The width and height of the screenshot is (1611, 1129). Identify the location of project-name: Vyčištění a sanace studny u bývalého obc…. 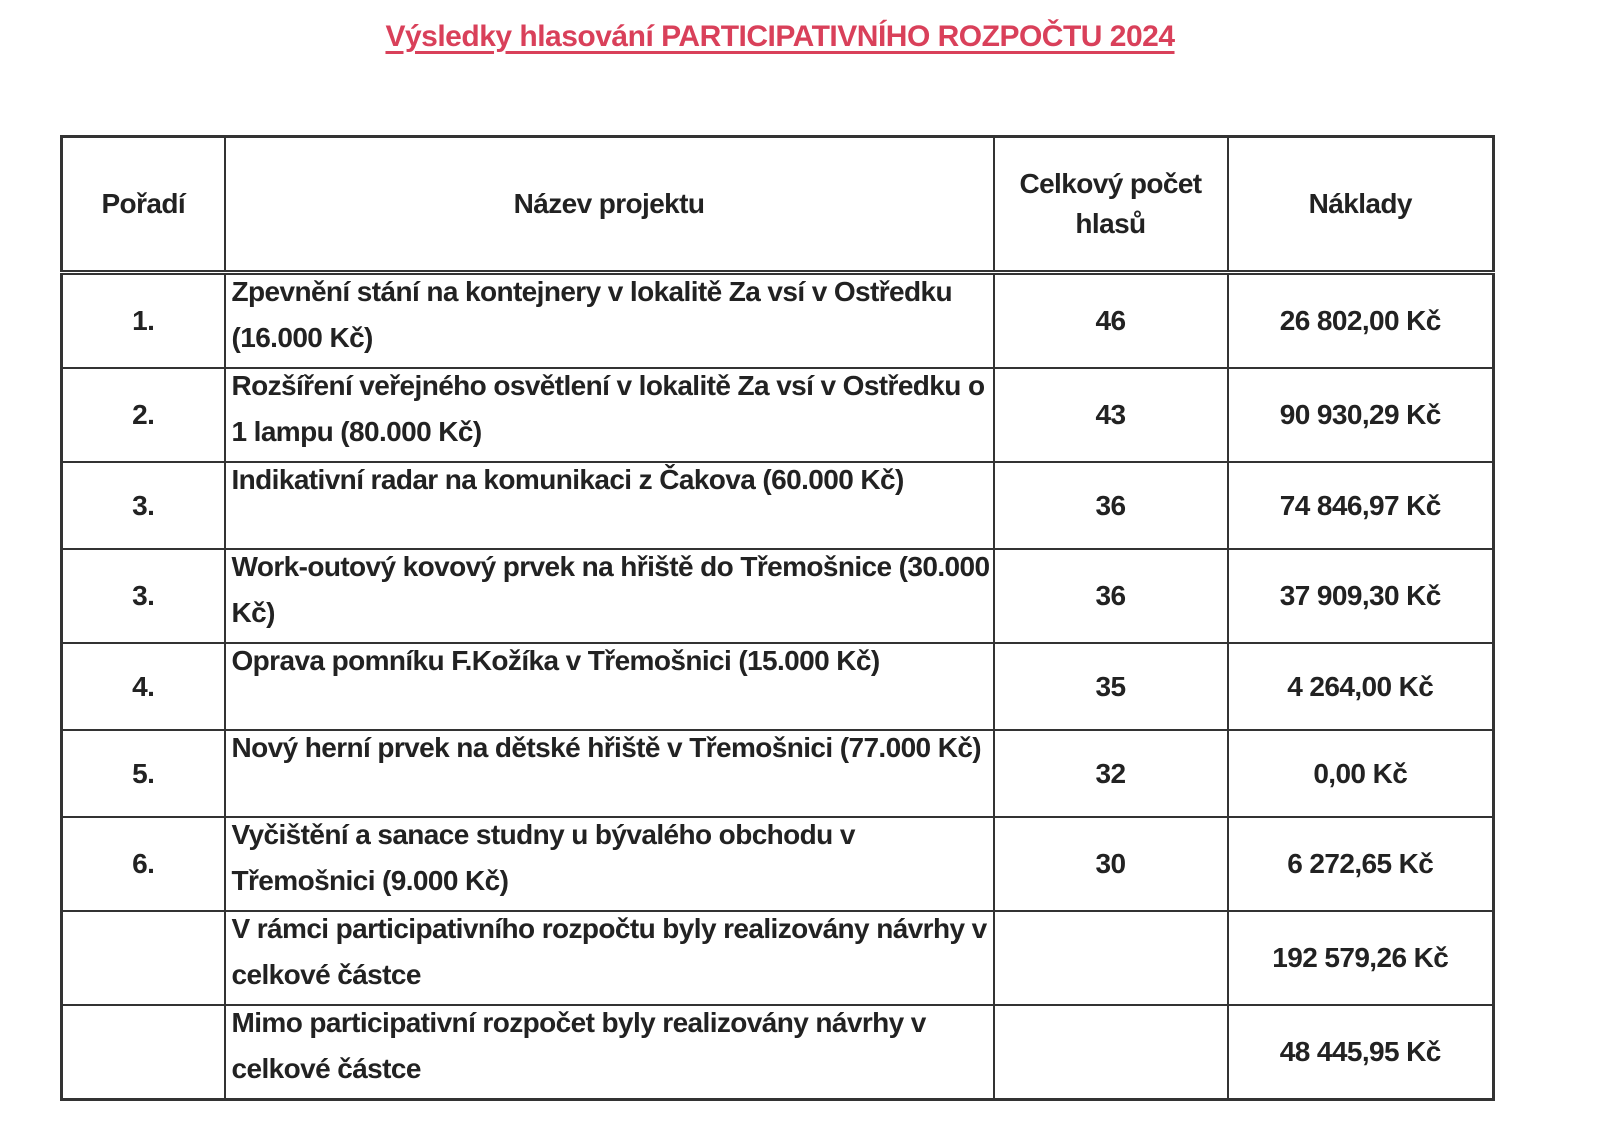
(543, 857).